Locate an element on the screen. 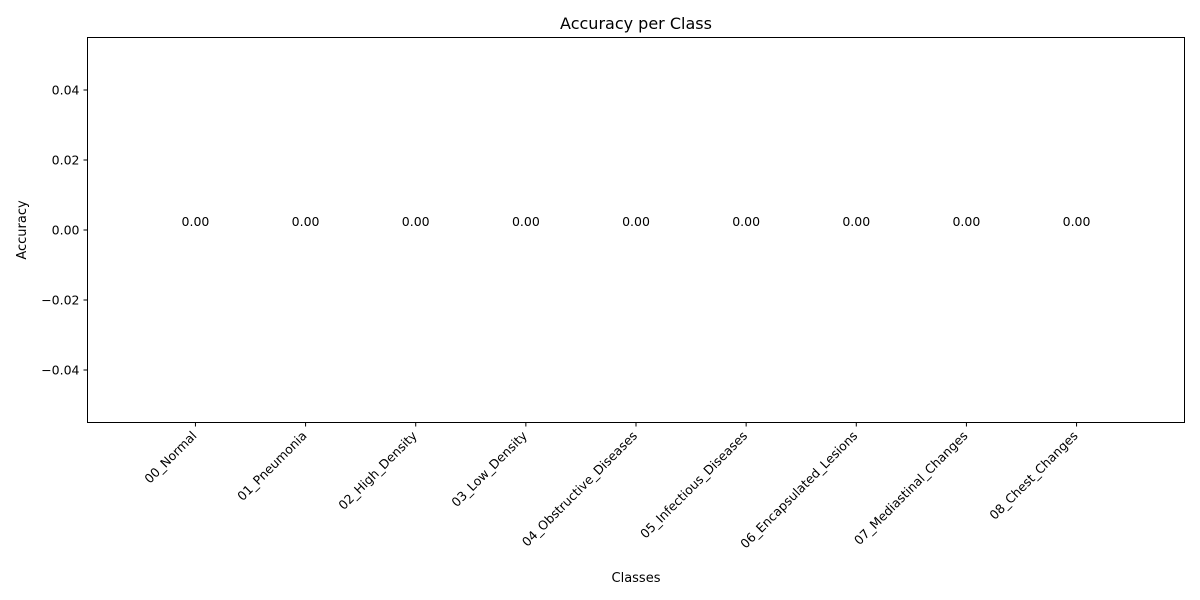 The image size is (1200, 600). y-axis: −0.04 −0.02 0.00 0.02 0.04 is located at coordinates (64, 230).